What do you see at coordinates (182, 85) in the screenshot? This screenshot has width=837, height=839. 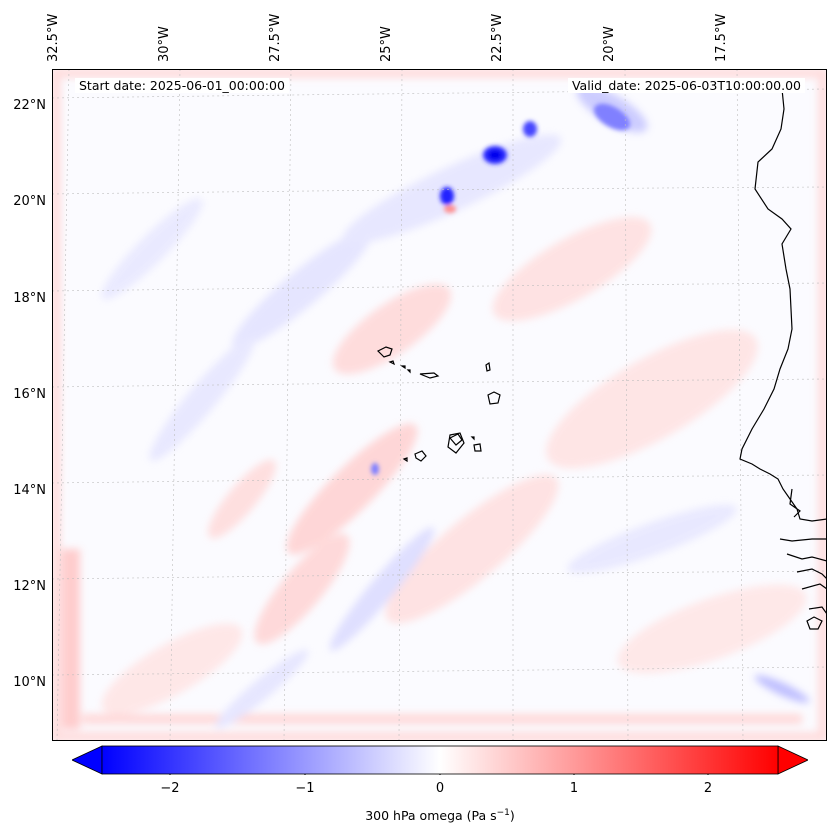 I see `start-date-label: Start date: 2025-06-01_00:00:00` at bounding box center [182, 85].